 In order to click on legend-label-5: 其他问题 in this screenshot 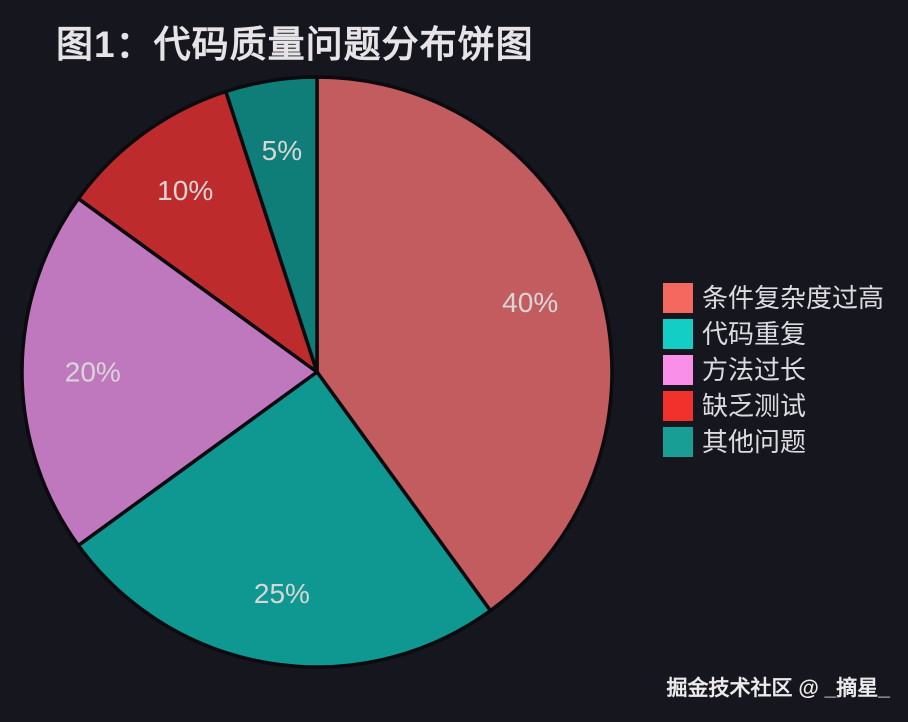, I will do `click(754, 442)`.